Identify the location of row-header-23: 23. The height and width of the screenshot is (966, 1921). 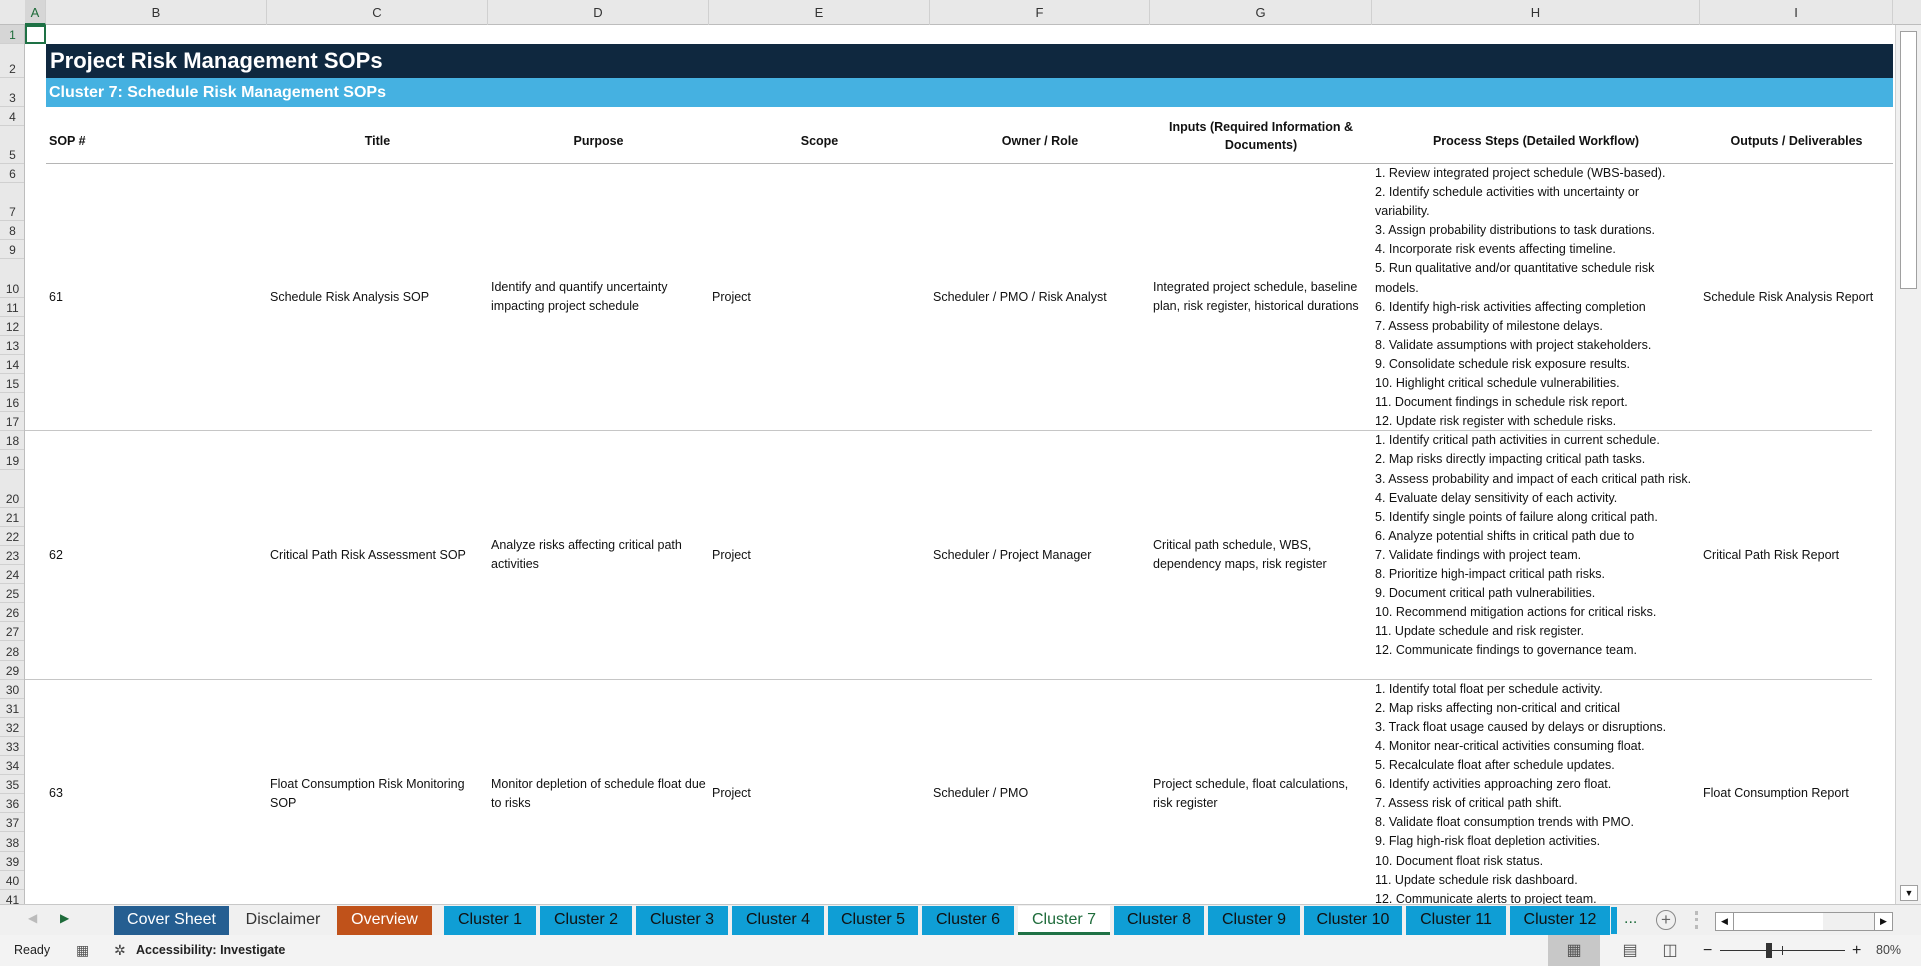
(12, 556).